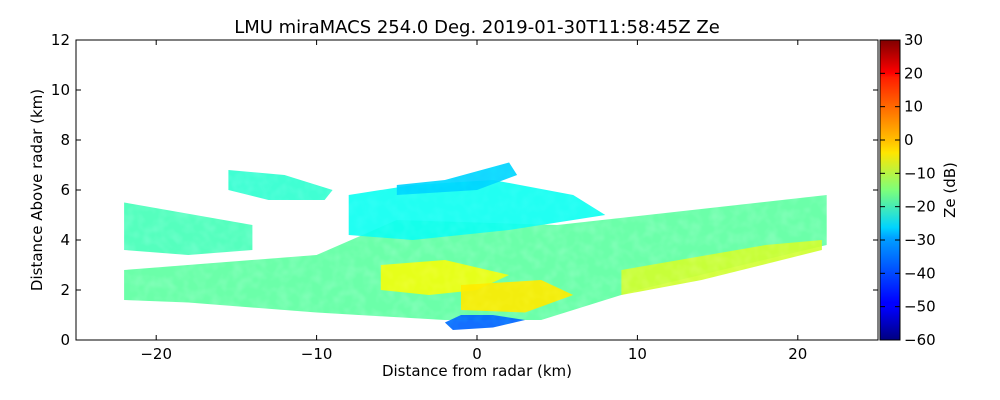 Image resolution: width=1000 pixels, height=400 pixels. What do you see at coordinates (950, 190) in the screenshot?
I see `colorbar-label: Ze (dB)` at bounding box center [950, 190].